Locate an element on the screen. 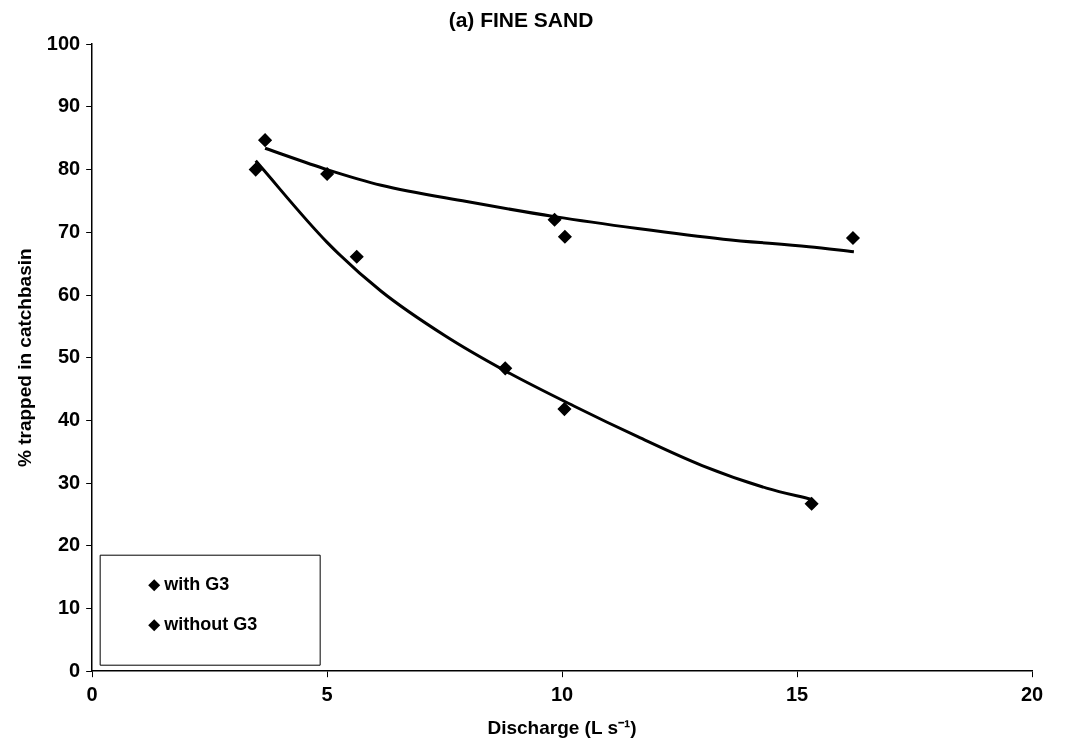  legend-label: without G3 is located at coordinates (210, 624).